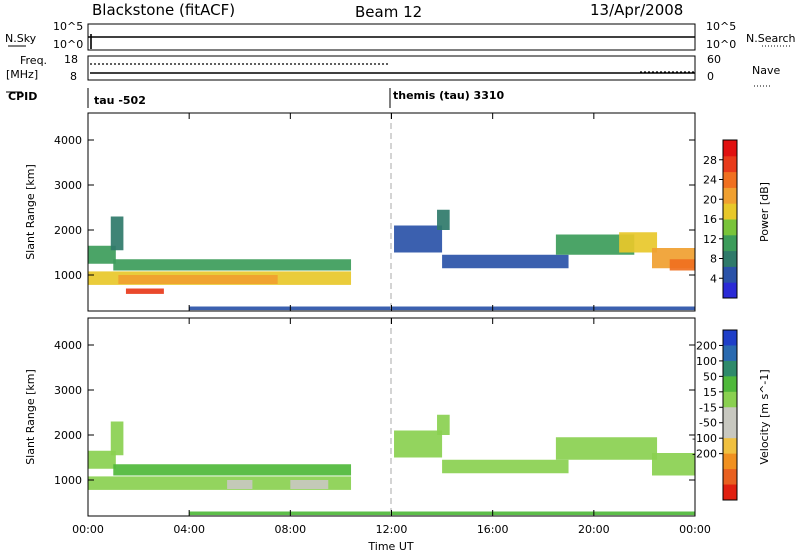 The width and height of the screenshot is (800, 558). What do you see at coordinates (296, 98) in the screenshot?
I see `cpid-strip: tau -502 themis (tau) 3310` at bounding box center [296, 98].